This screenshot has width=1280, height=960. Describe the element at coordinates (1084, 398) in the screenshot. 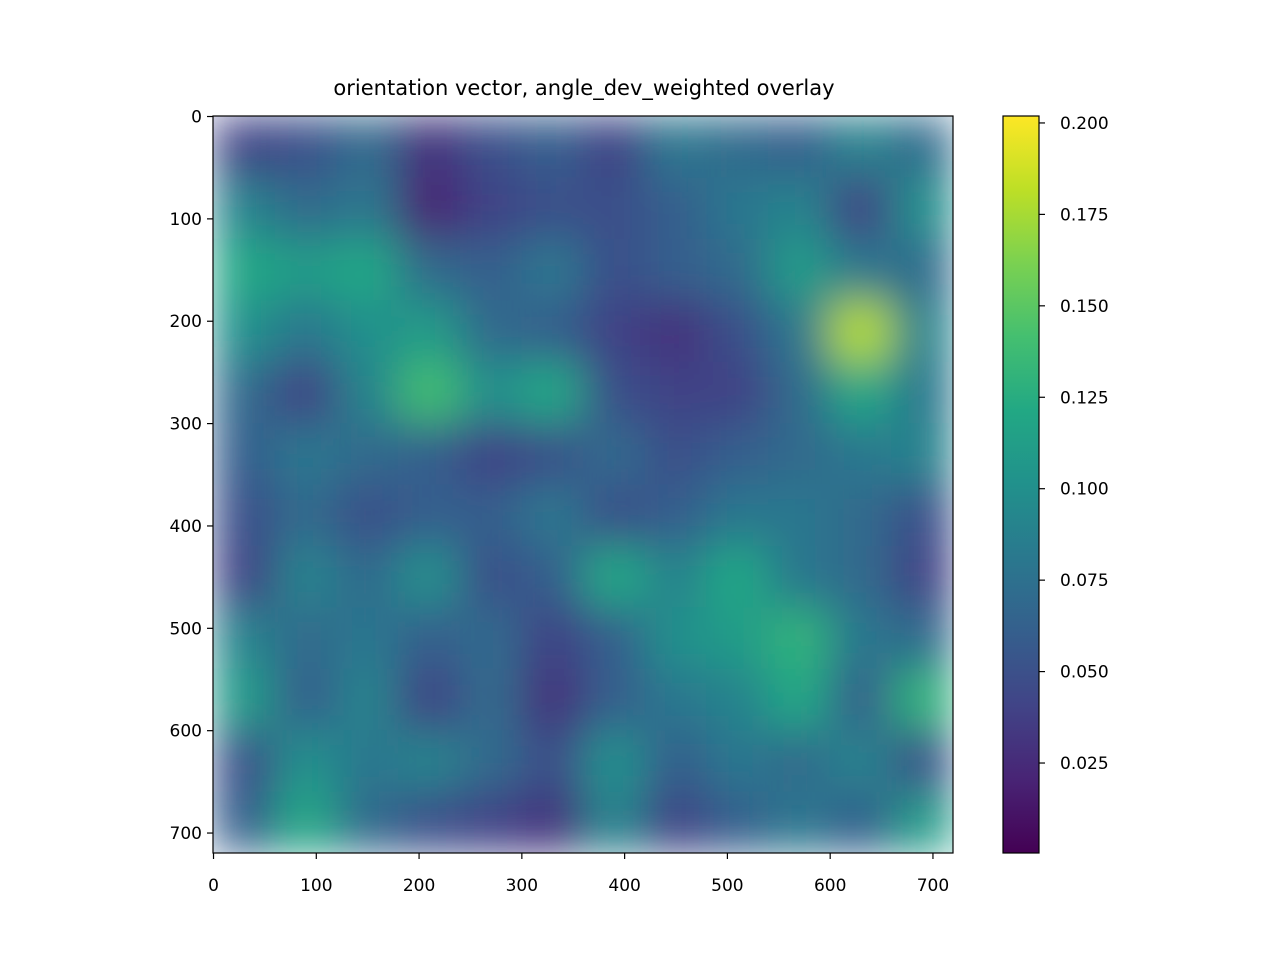

I see `colorbar-tick-label: 0.125` at that location.